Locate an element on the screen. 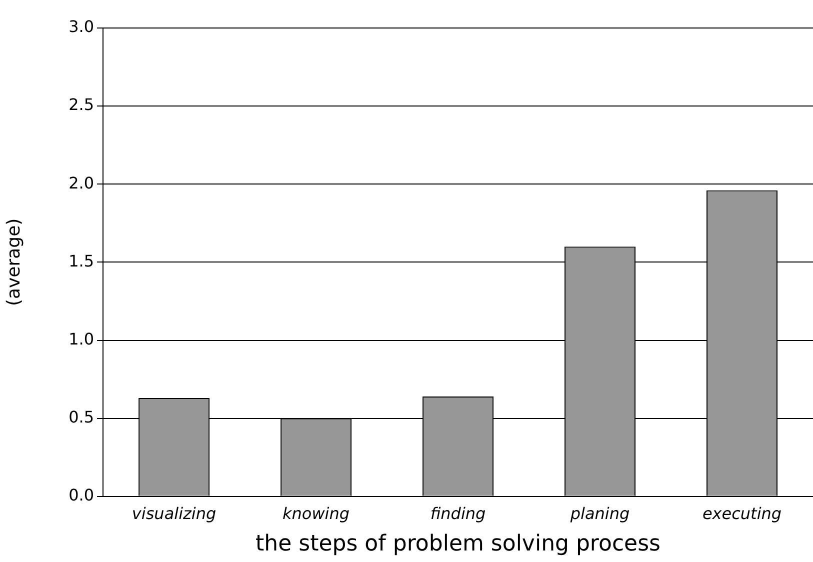 This screenshot has height=562, width=813. y-tick-label: 1.5 is located at coordinates (81, 260).